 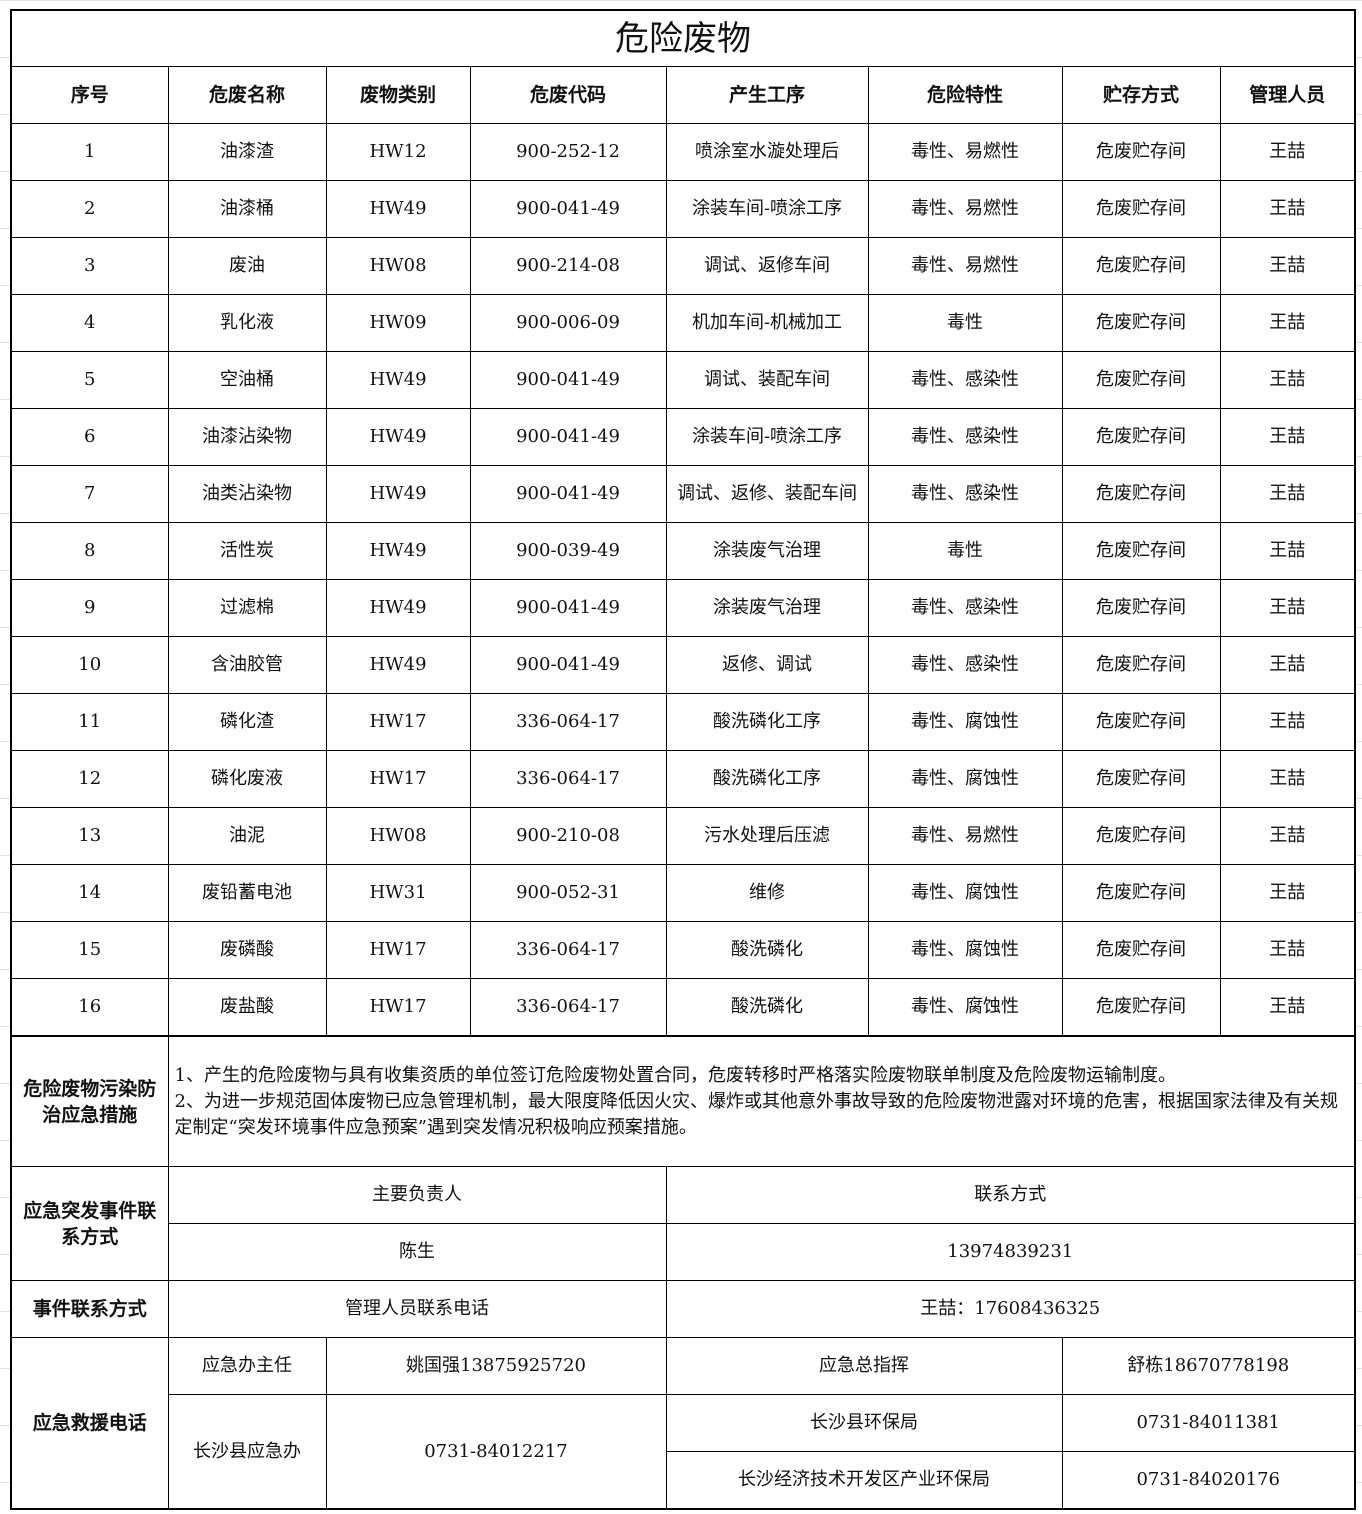 What do you see at coordinates (767, 665) in the screenshot?
I see `cell-process: 返修、调试` at bounding box center [767, 665].